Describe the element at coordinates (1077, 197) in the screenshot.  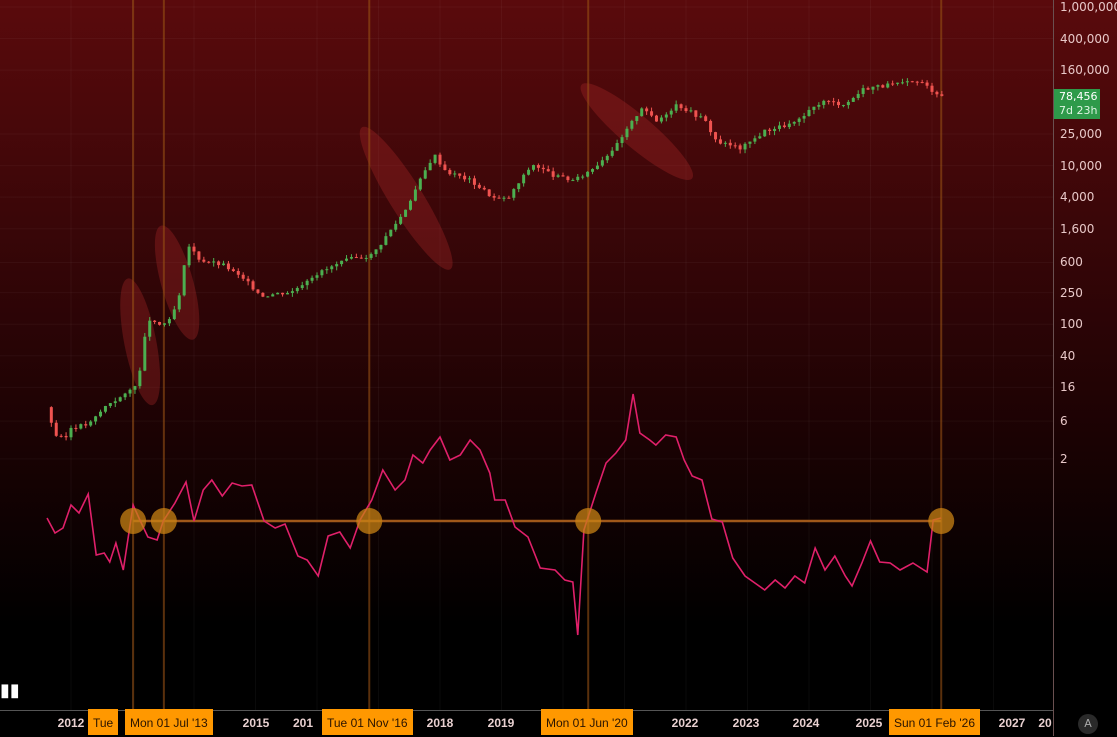
I see `price-tick-label: 4,000` at that location.